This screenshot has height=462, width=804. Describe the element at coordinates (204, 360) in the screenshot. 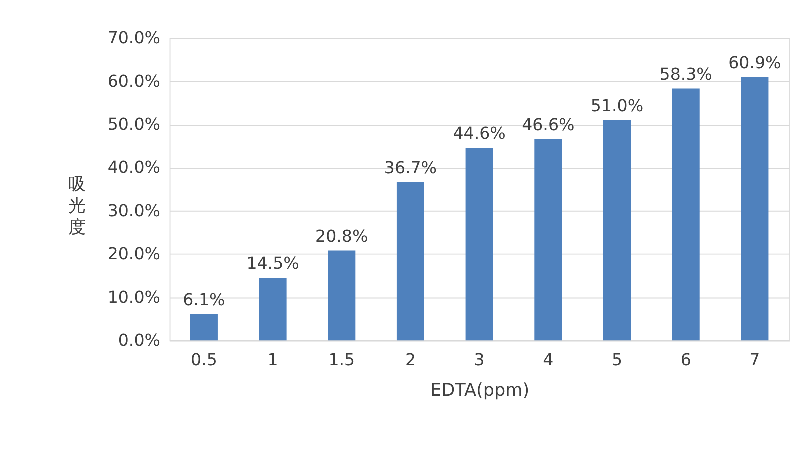

I see `x-tick-label: 0.5` at that location.